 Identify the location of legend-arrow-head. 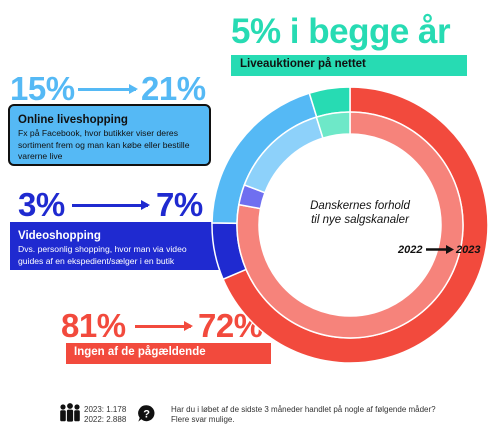
(450, 249).